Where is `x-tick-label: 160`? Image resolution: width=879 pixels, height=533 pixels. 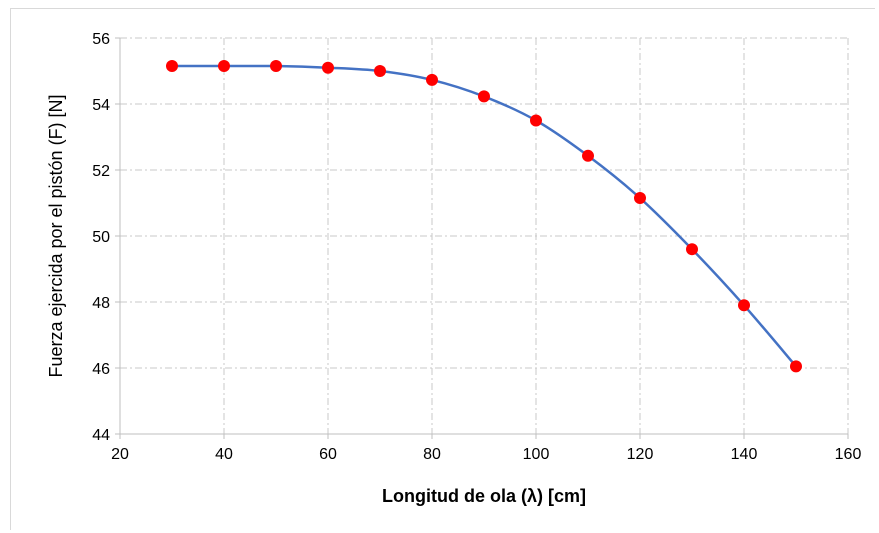 x-tick-label: 160 is located at coordinates (848, 454).